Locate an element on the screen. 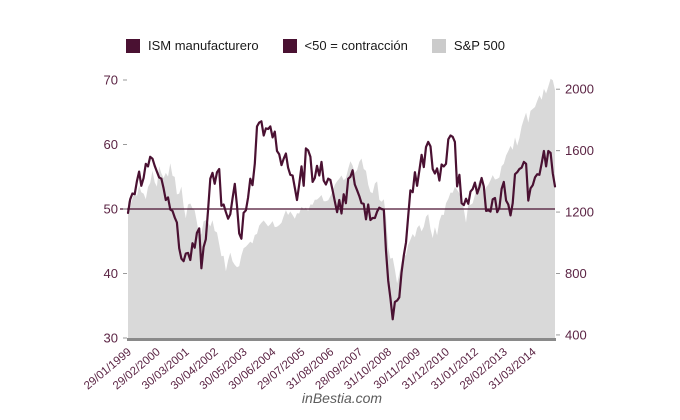  legend-label-sp500: S&P 500 is located at coordinates (479, 45).